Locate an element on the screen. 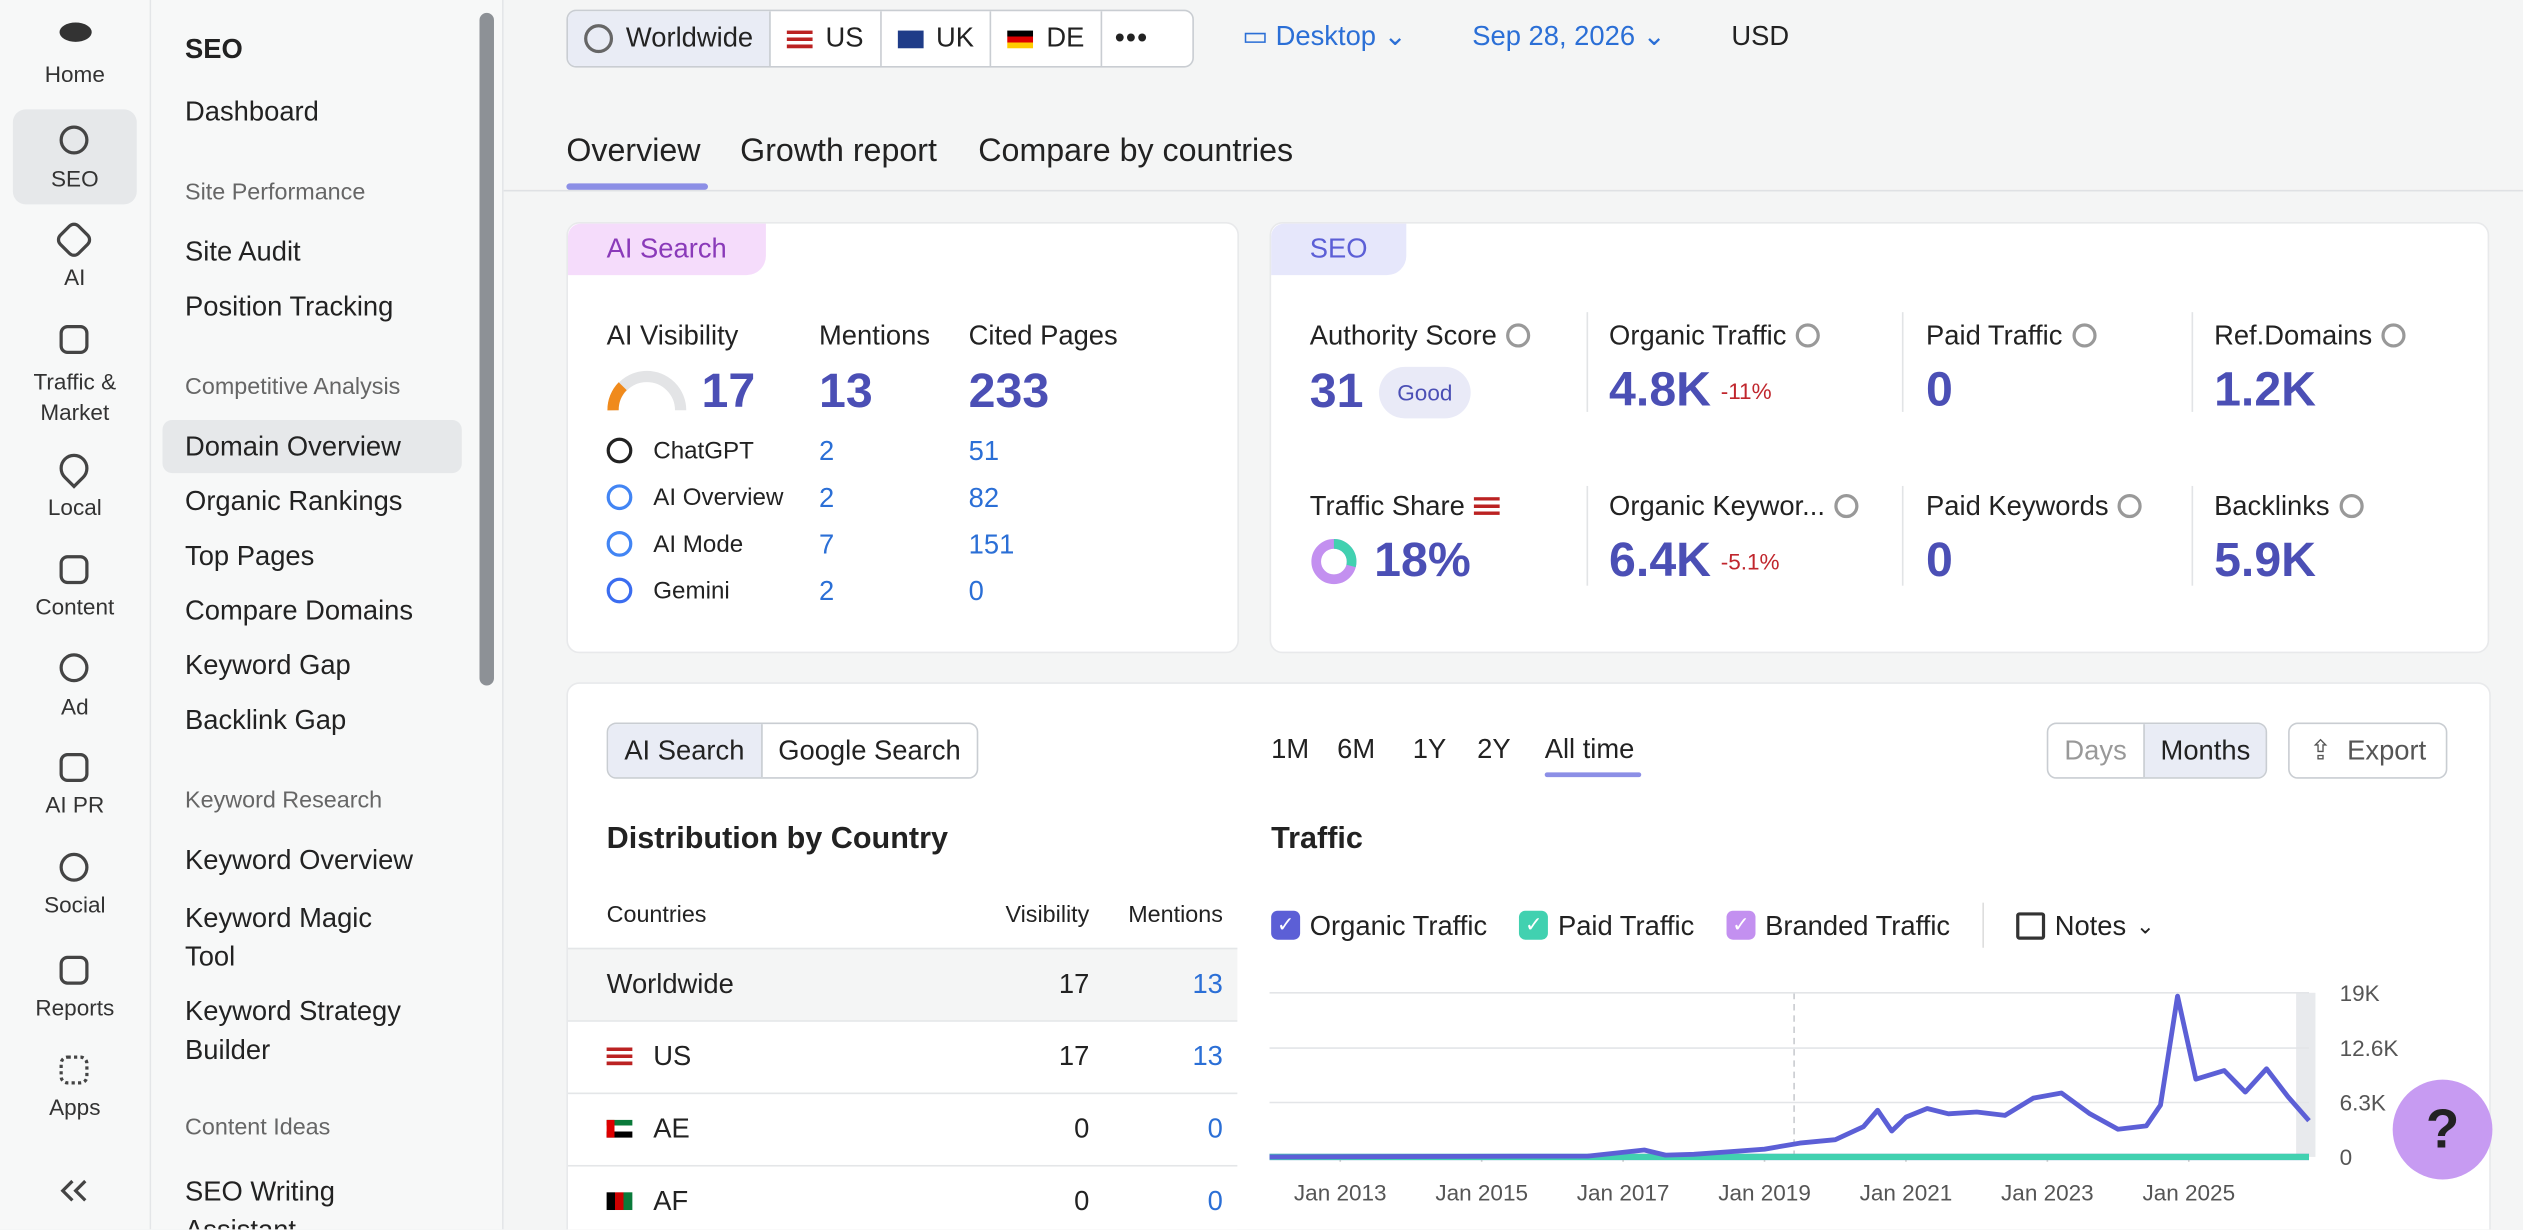  sidebar-active is located at coordinates (312, 446).